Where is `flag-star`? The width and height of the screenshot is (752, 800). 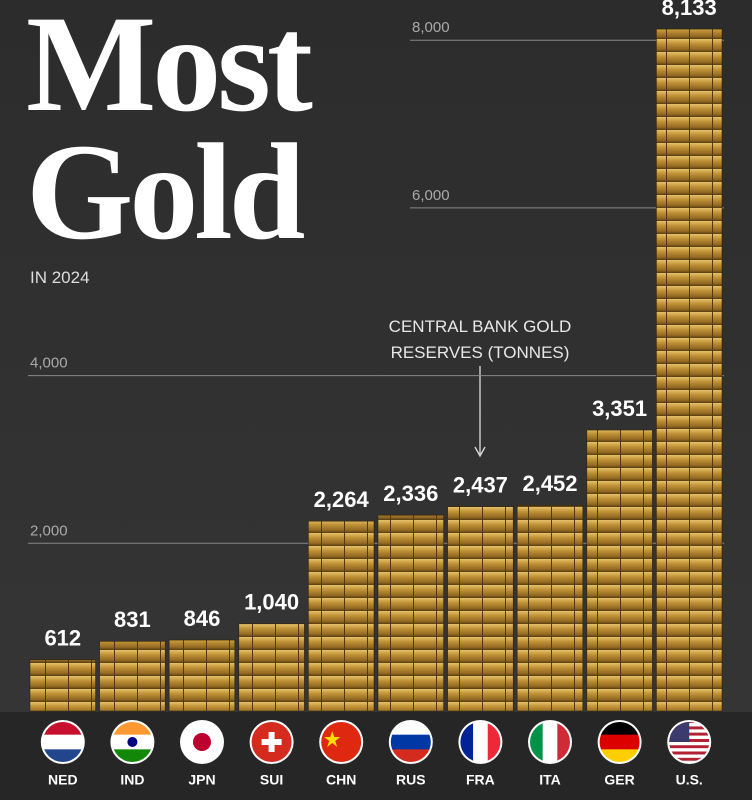 flag-star is located at coordinates (332, 739).